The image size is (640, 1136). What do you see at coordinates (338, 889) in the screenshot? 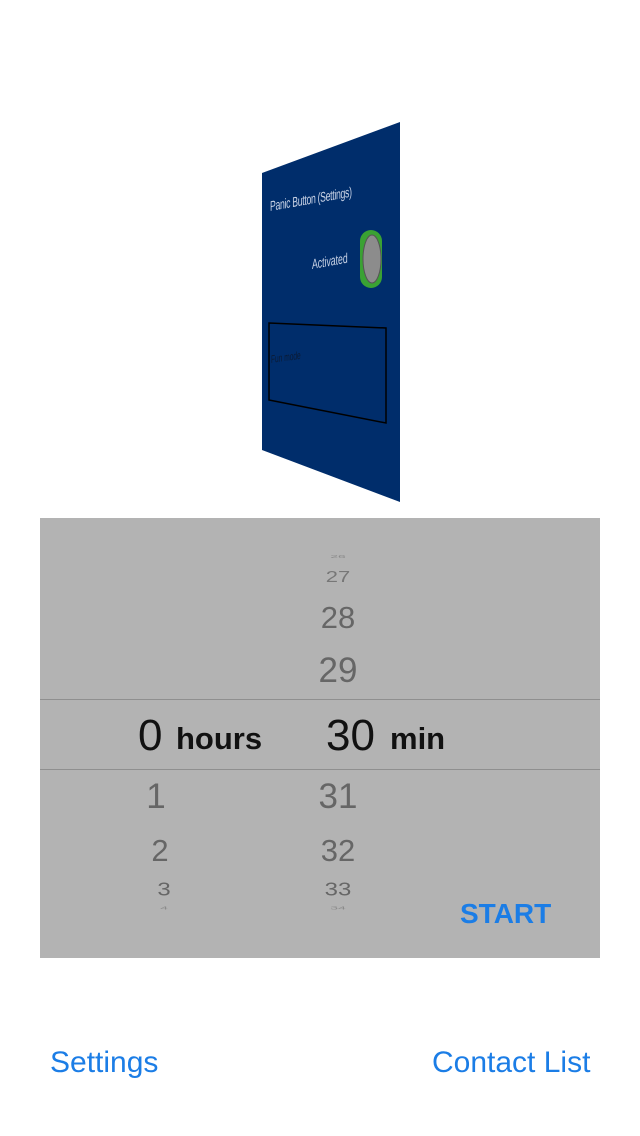
I see `minute-option: 33` at bounding box center [338, 889].